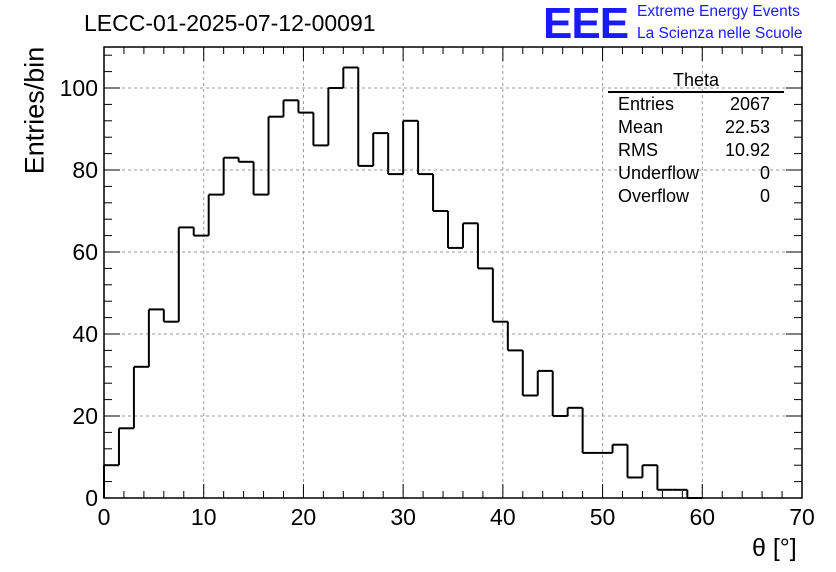 The image size is (836, 572). What do you see at coordinates (403, 517) in the screenshot?
I see `x-tick-label: 30` at bounding box center [403, 517].